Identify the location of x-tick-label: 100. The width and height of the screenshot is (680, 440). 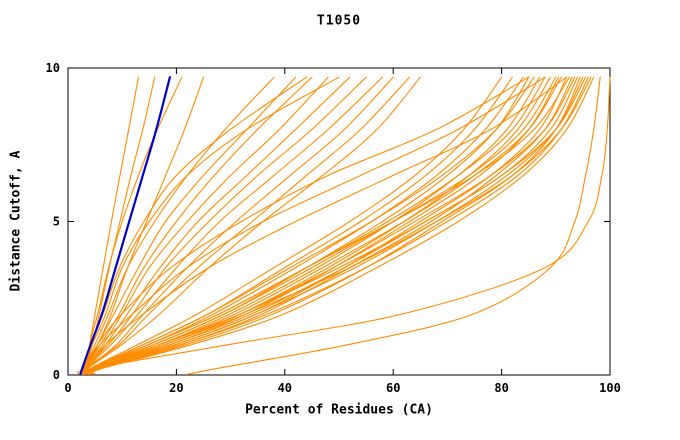
(610, 388).